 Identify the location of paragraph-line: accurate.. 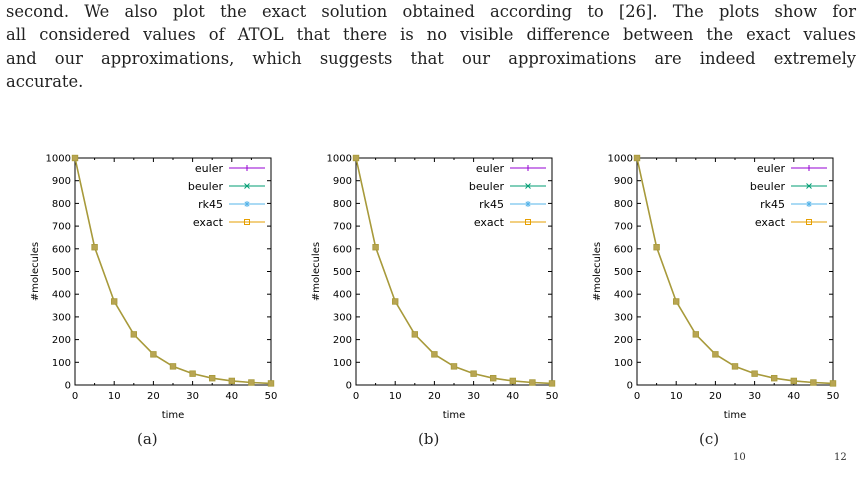
(45, 82).